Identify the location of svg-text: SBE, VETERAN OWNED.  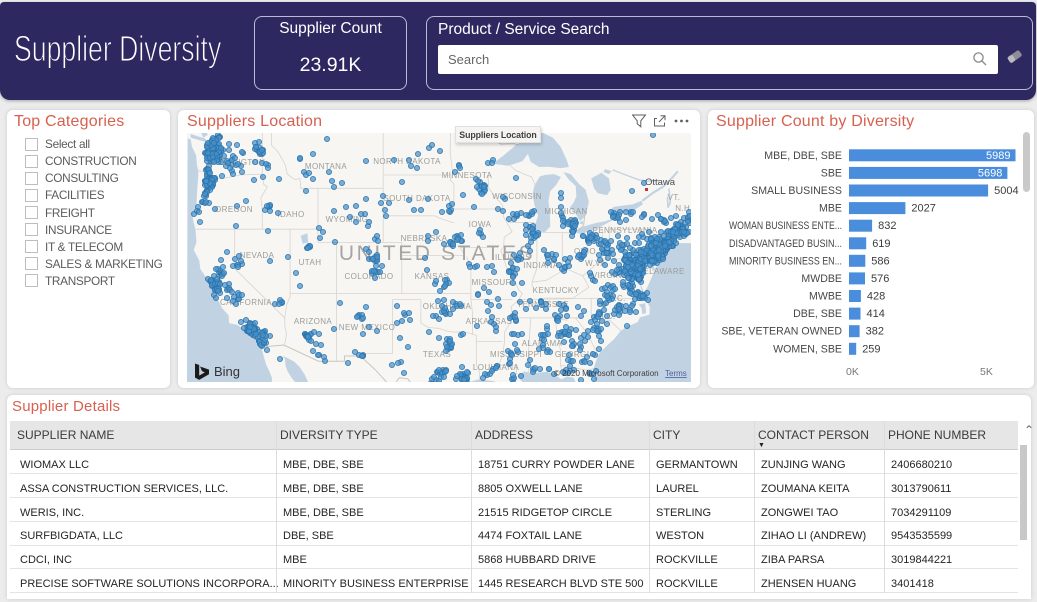
(781, 332).